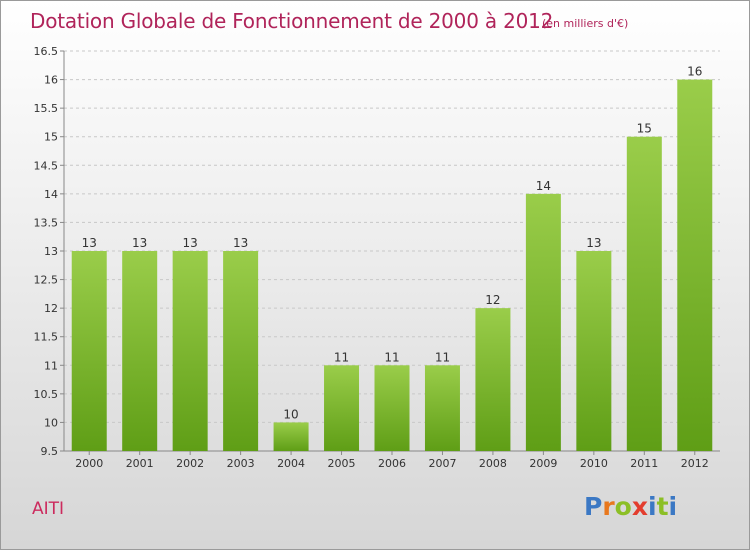  I want to click on y-tick-label: 12, so click(51, 308).